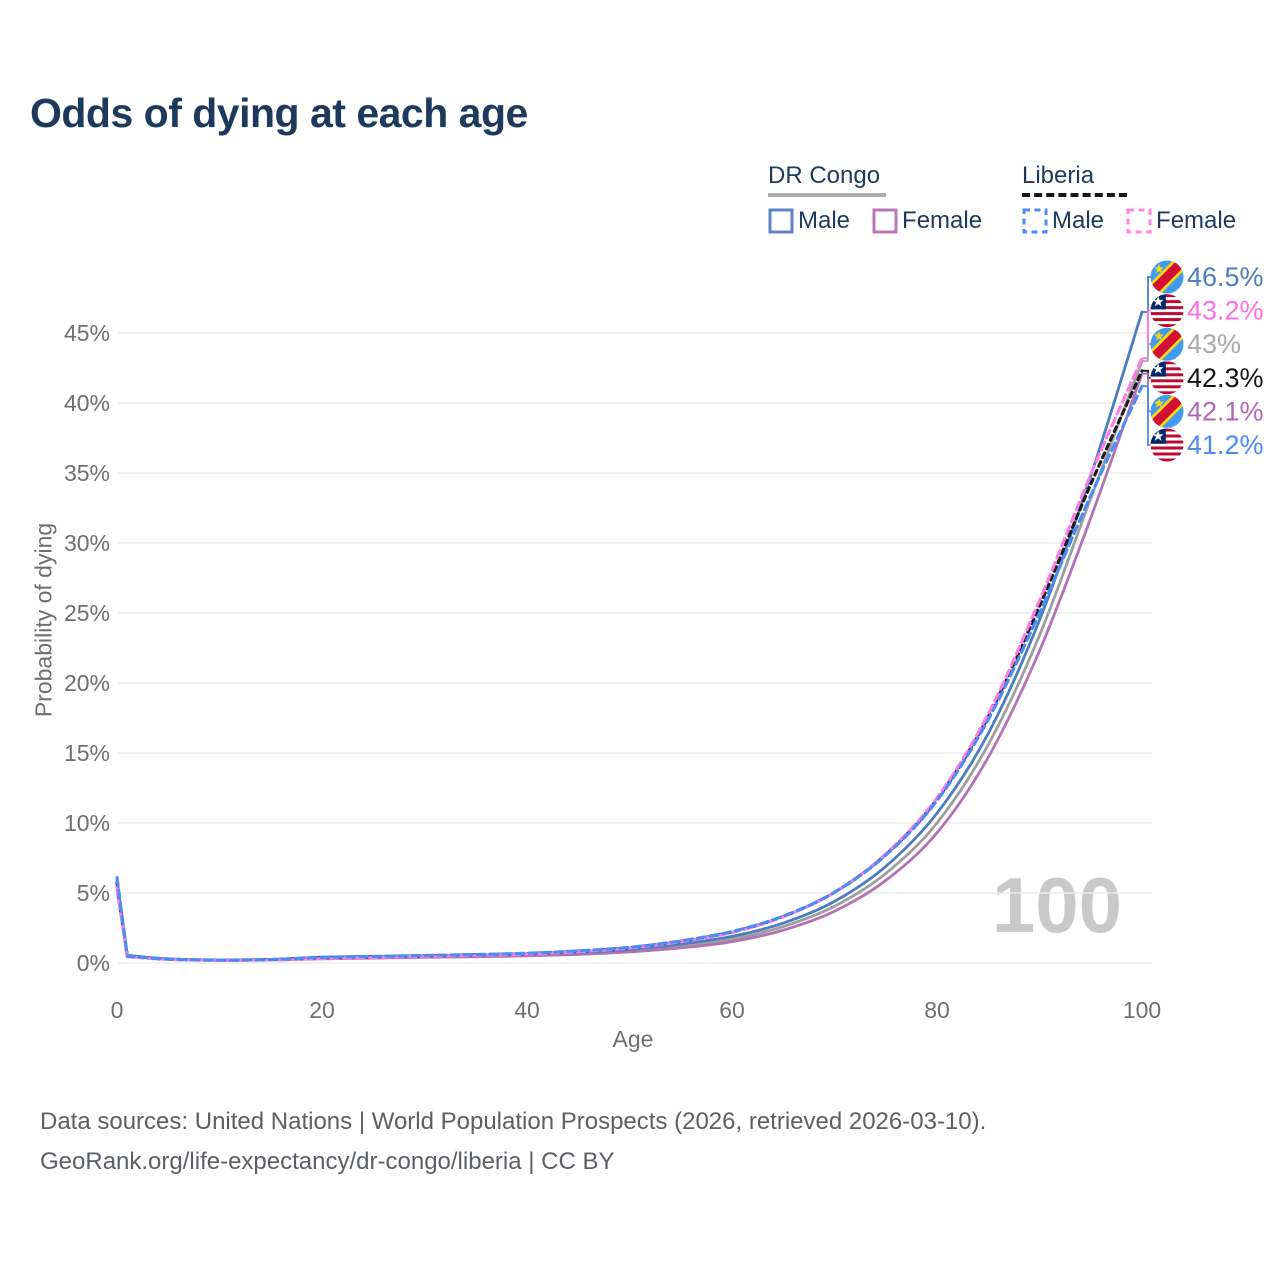 This screenshot has height=1280, width=1280. What do you see at coordinates (87, 753) in the screenshot?
I see `y-tick-label: 15%` at bounding box center [87, 753].